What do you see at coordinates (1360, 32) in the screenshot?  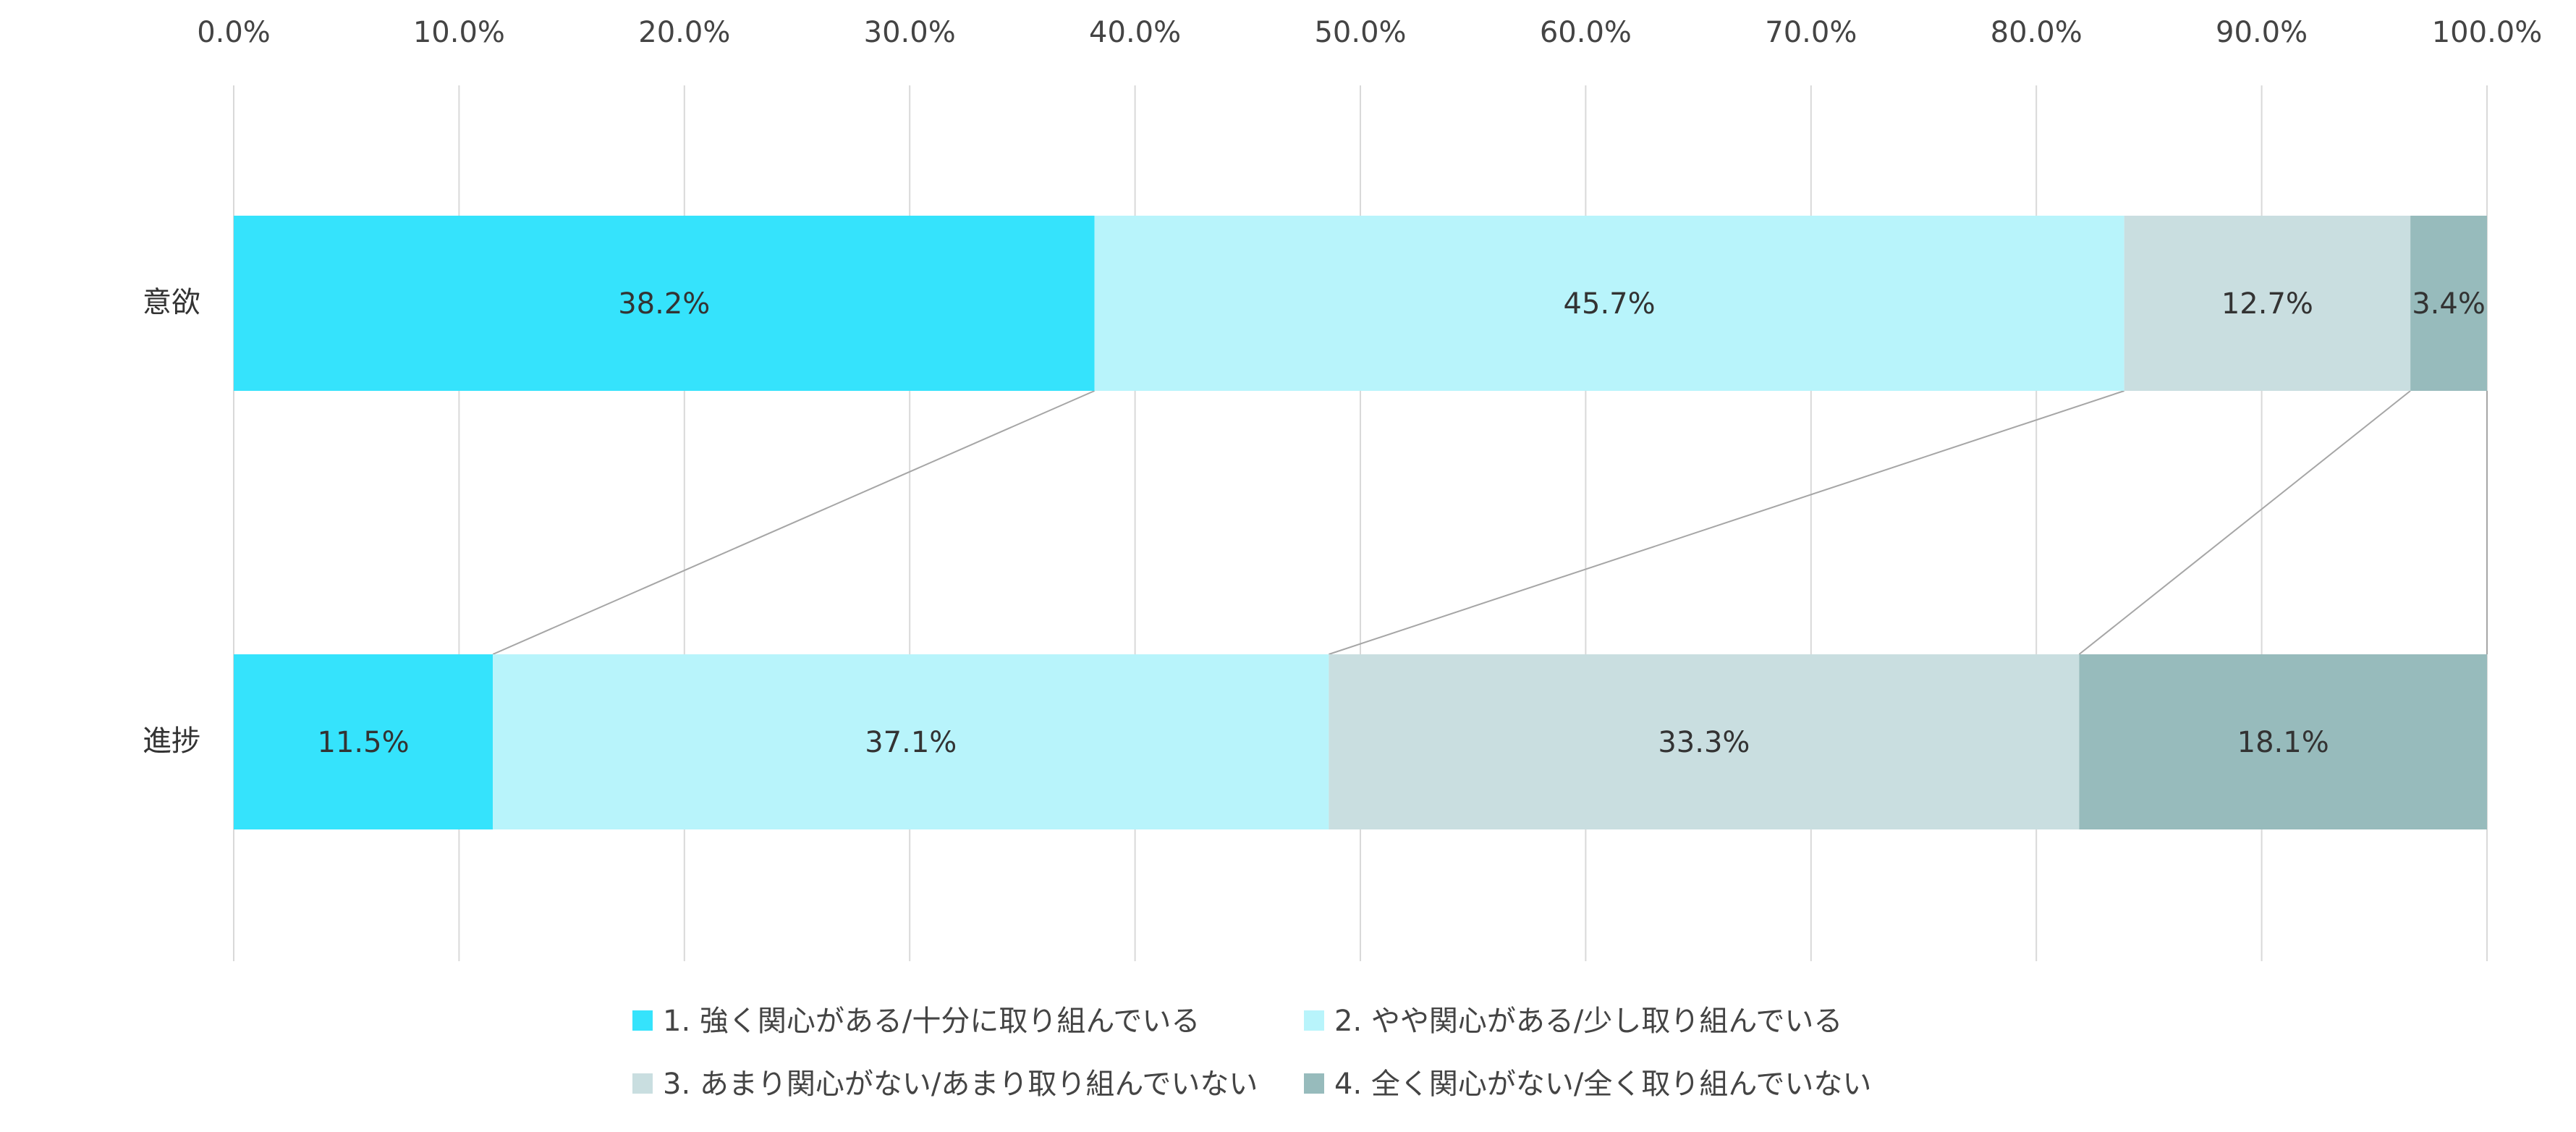 I see `x-tick-label: 50.0%` at bounding box center [1360, 32].